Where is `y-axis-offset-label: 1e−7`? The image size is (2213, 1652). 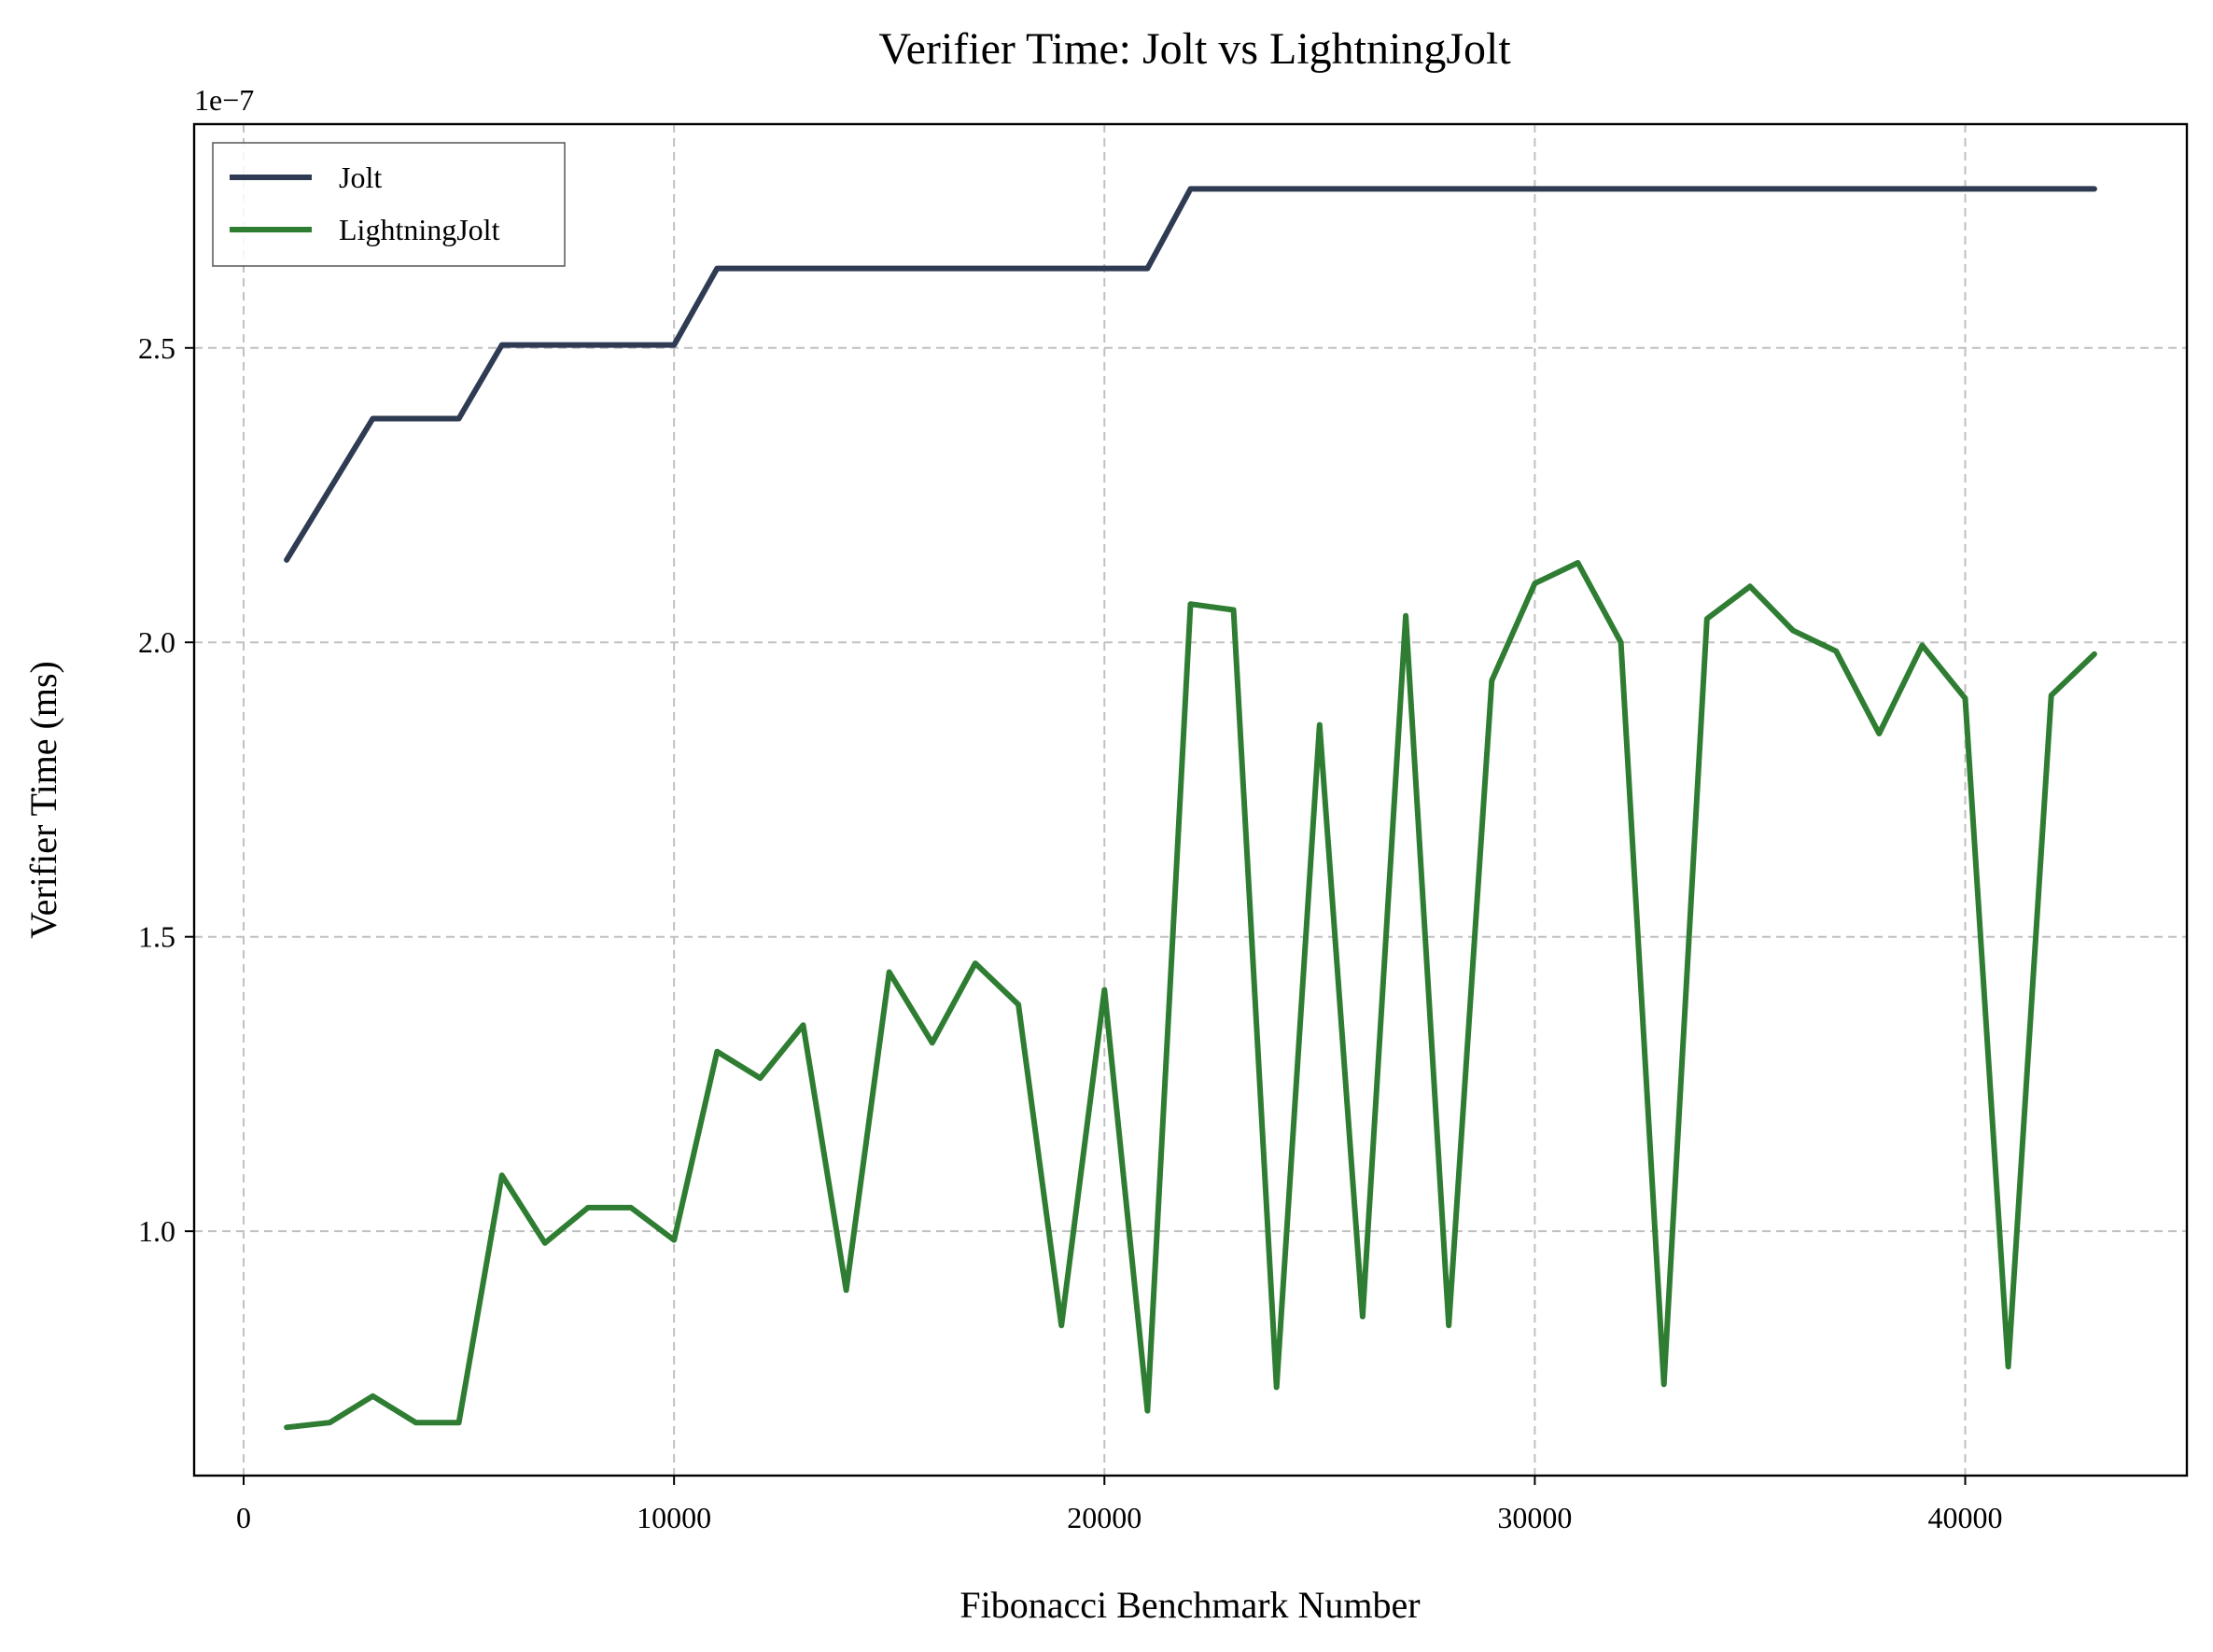
y-axis-offset-label: 1e−7 is located at coordinates (224, 100).